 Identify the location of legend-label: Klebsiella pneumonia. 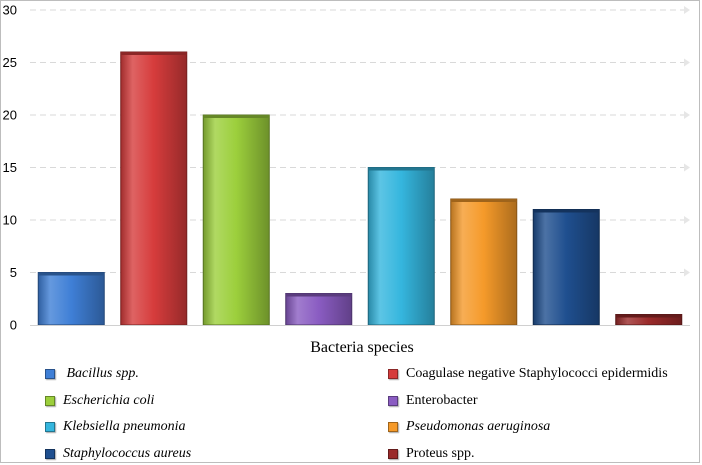
(124, 426).